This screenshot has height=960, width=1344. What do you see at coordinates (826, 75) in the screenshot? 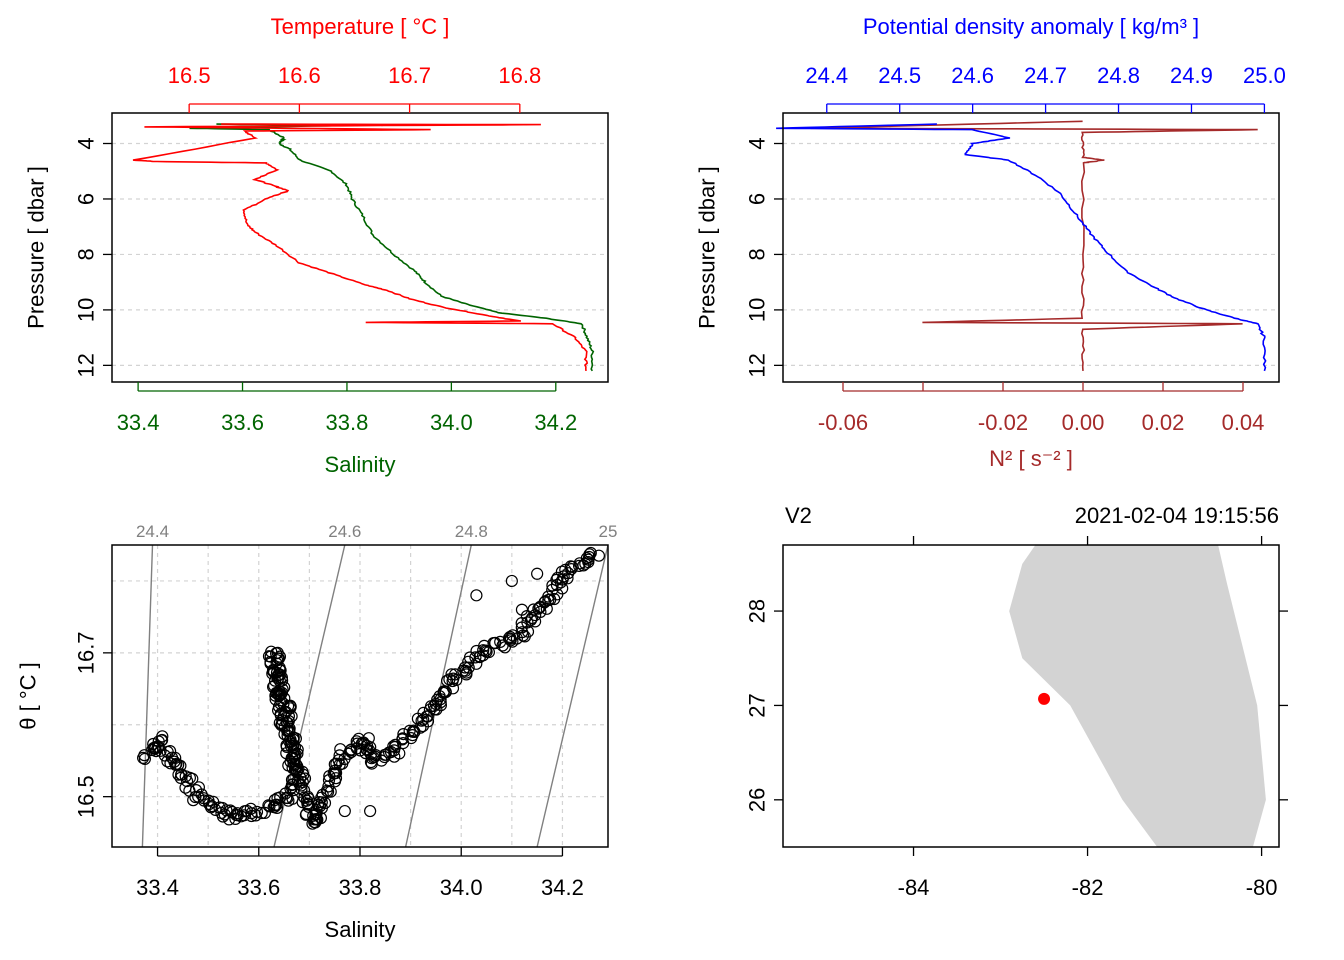
I see `top-tick-label: 24.4` at bounding box center [826, 75].